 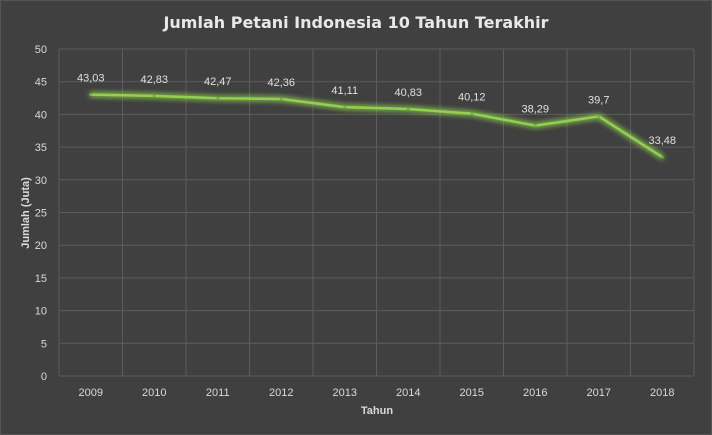 What do you see at coordinates (408, 393) in the screenshot?
I see `x-tick-label: 2014` at bounding box center [408, 393].